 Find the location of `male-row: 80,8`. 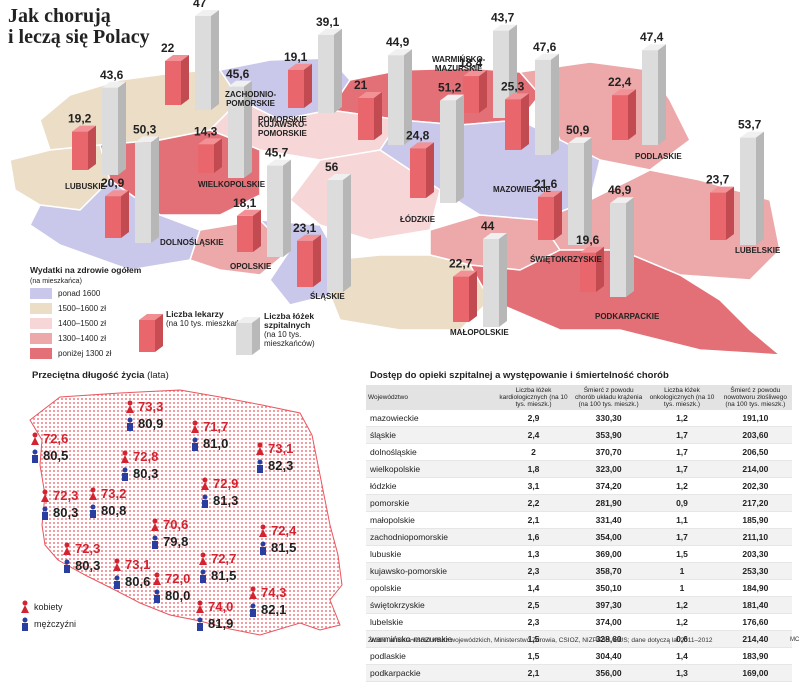

male-row: 80,8 is located at coordinates (107, 510).